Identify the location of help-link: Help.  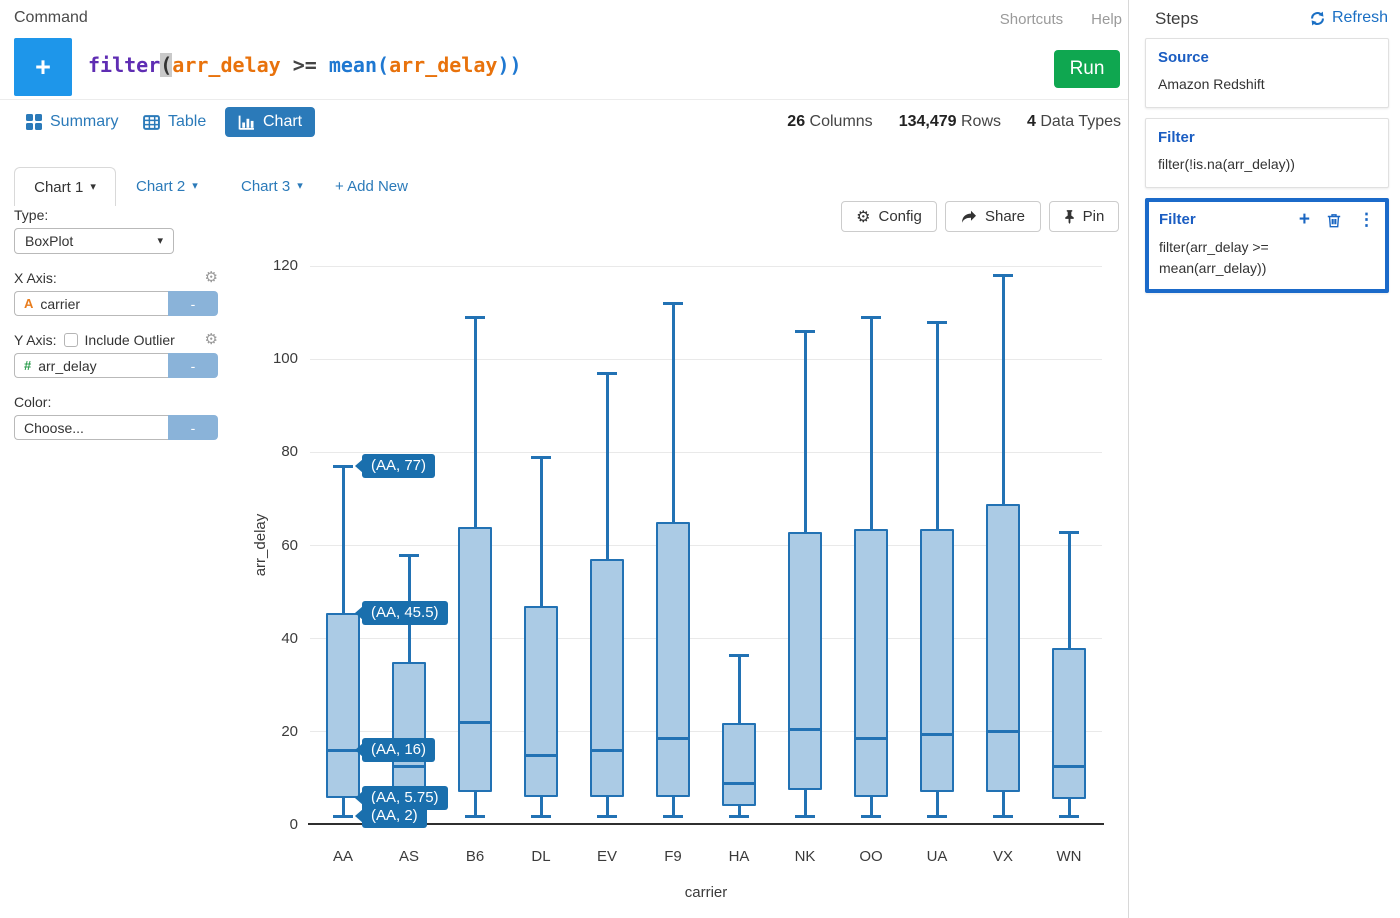
(1106, 19).